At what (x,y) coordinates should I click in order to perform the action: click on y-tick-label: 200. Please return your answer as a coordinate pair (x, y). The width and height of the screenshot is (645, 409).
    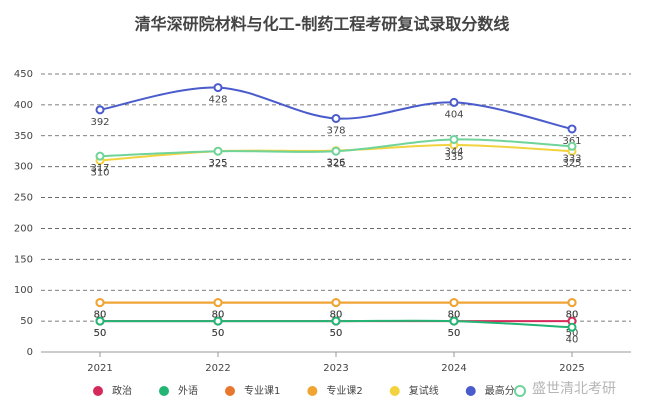
    Looking at the image, I should click on (23, 228).